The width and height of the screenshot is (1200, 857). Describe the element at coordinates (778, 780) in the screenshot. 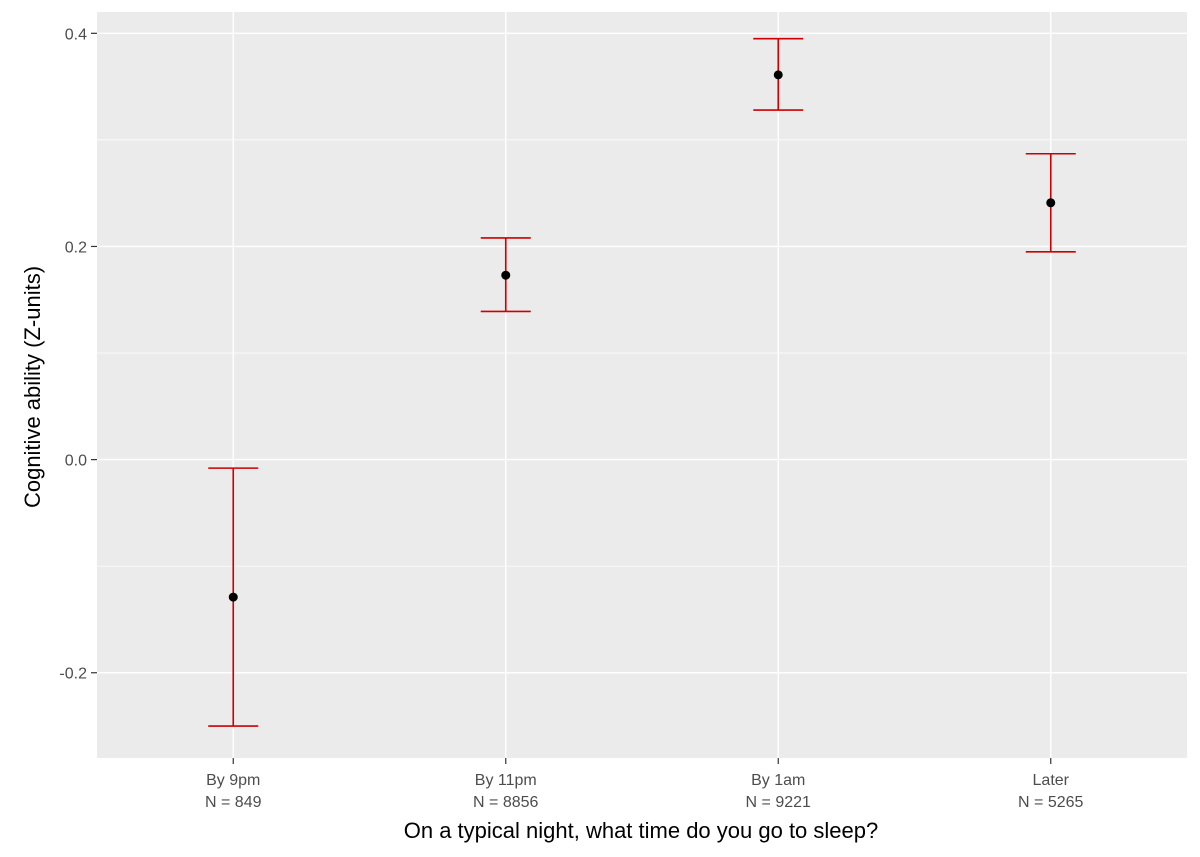

I see `x-tick-label: By 1am` at that location.